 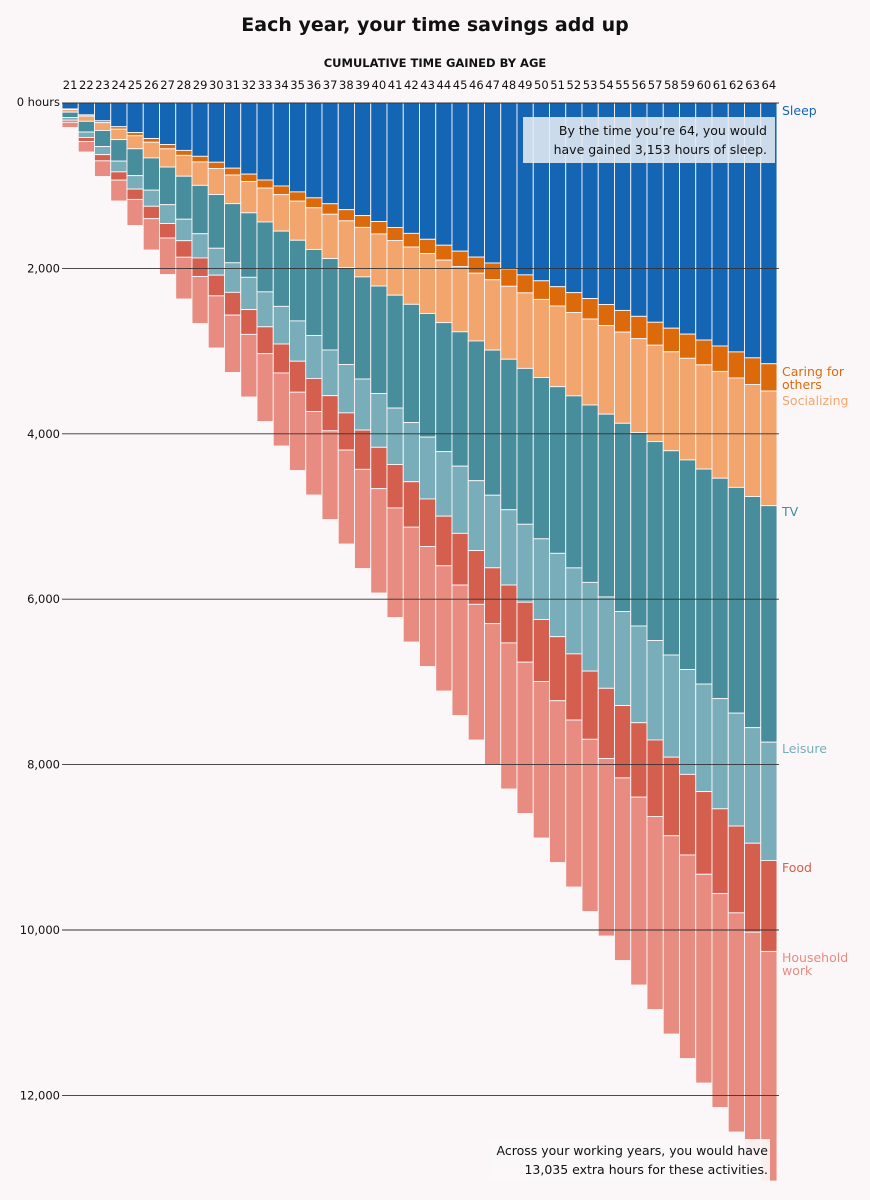 I want to click on y-tick-label: 10,000, so click(x=40, y=930).